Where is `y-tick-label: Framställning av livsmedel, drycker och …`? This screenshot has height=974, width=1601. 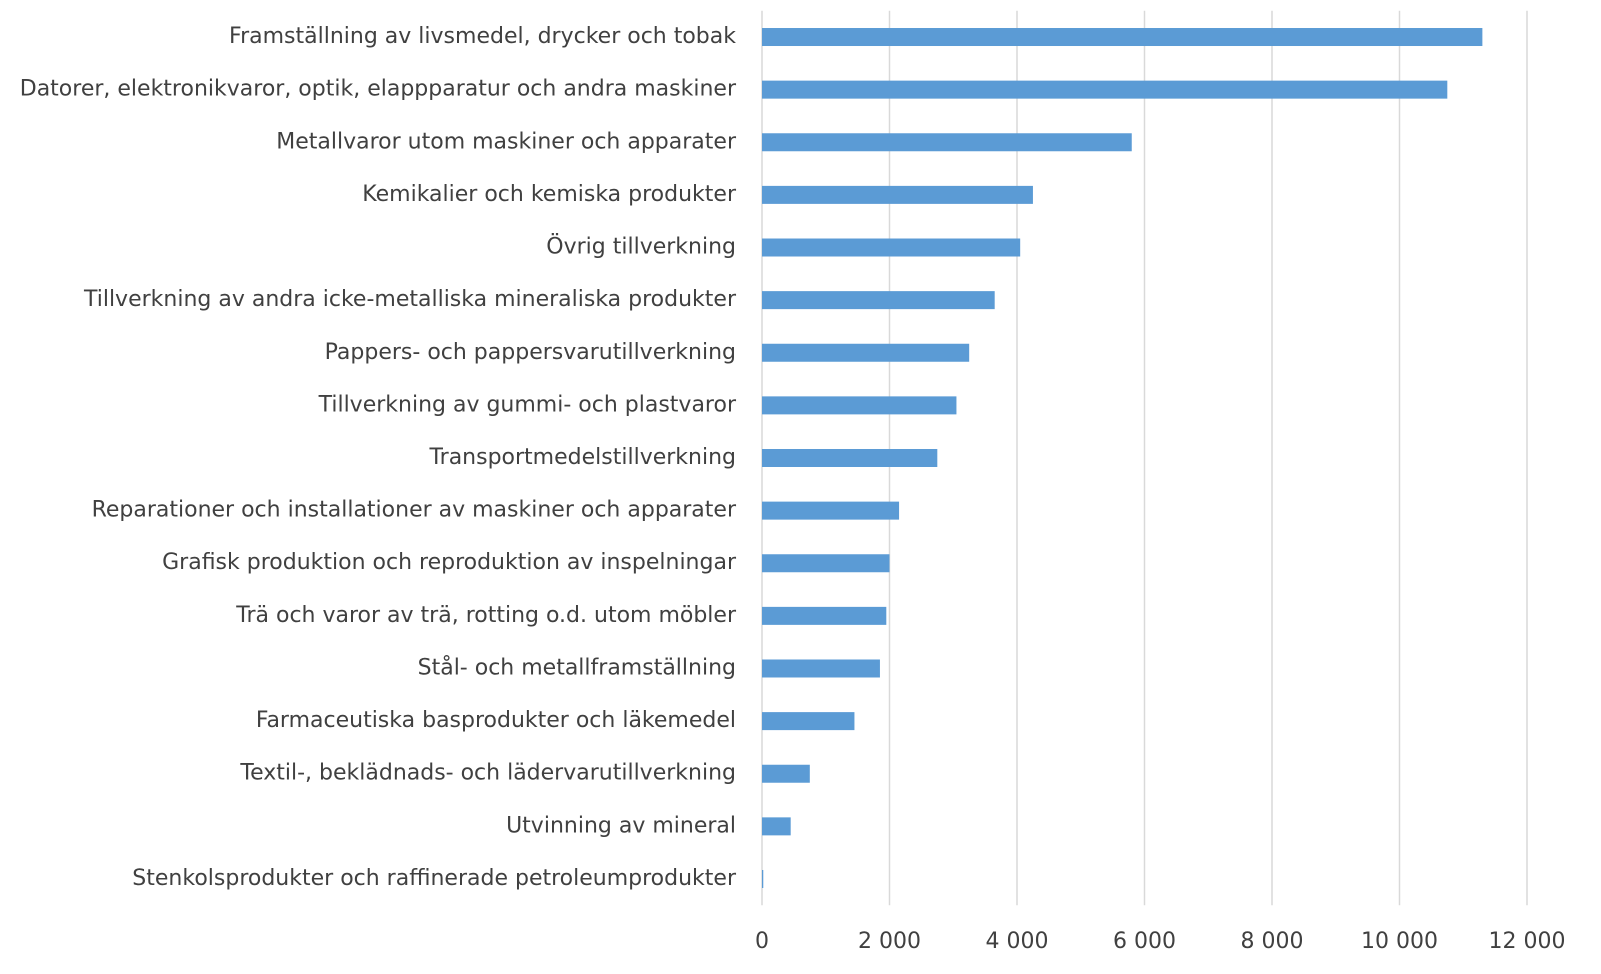
y-tick-label: Framställning av livsmedel, drycker och … is located at coordinates (482, 36).